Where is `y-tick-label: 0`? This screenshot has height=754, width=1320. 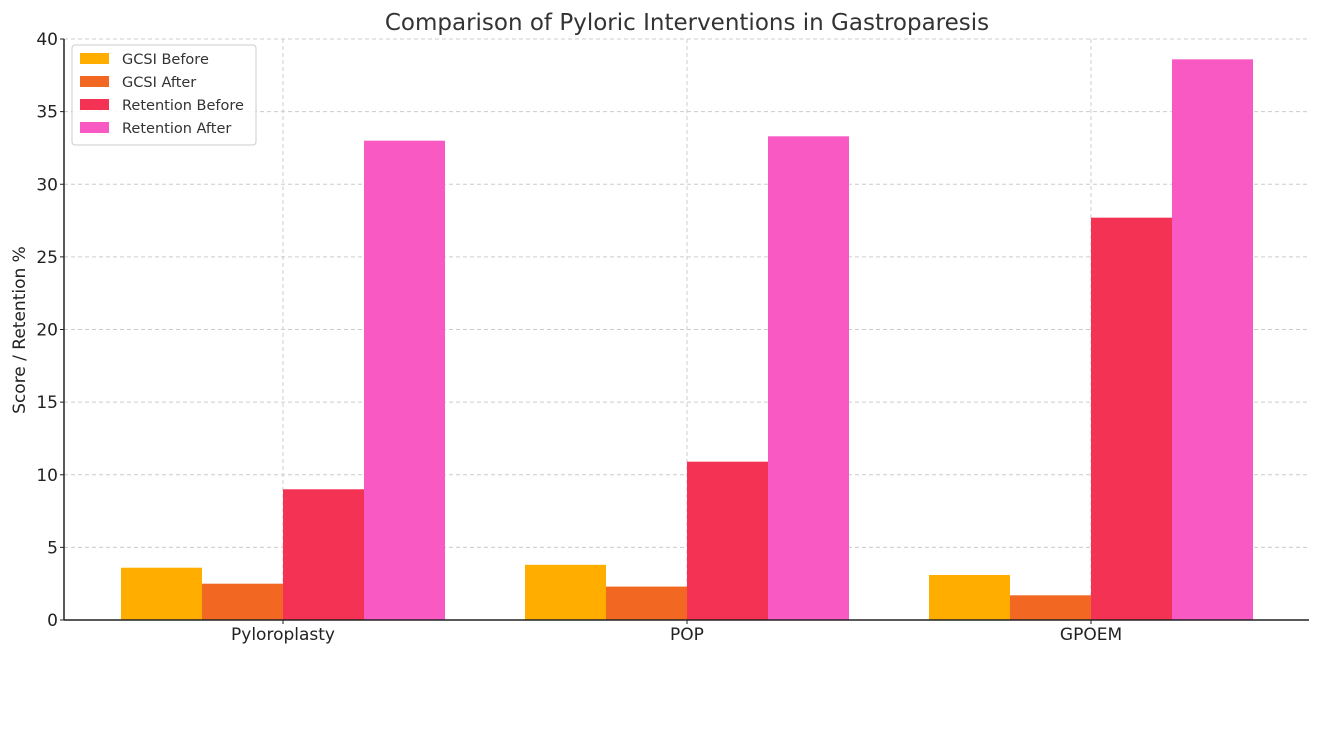 y-tick-label: 0 is located at coordinates (52, 621).